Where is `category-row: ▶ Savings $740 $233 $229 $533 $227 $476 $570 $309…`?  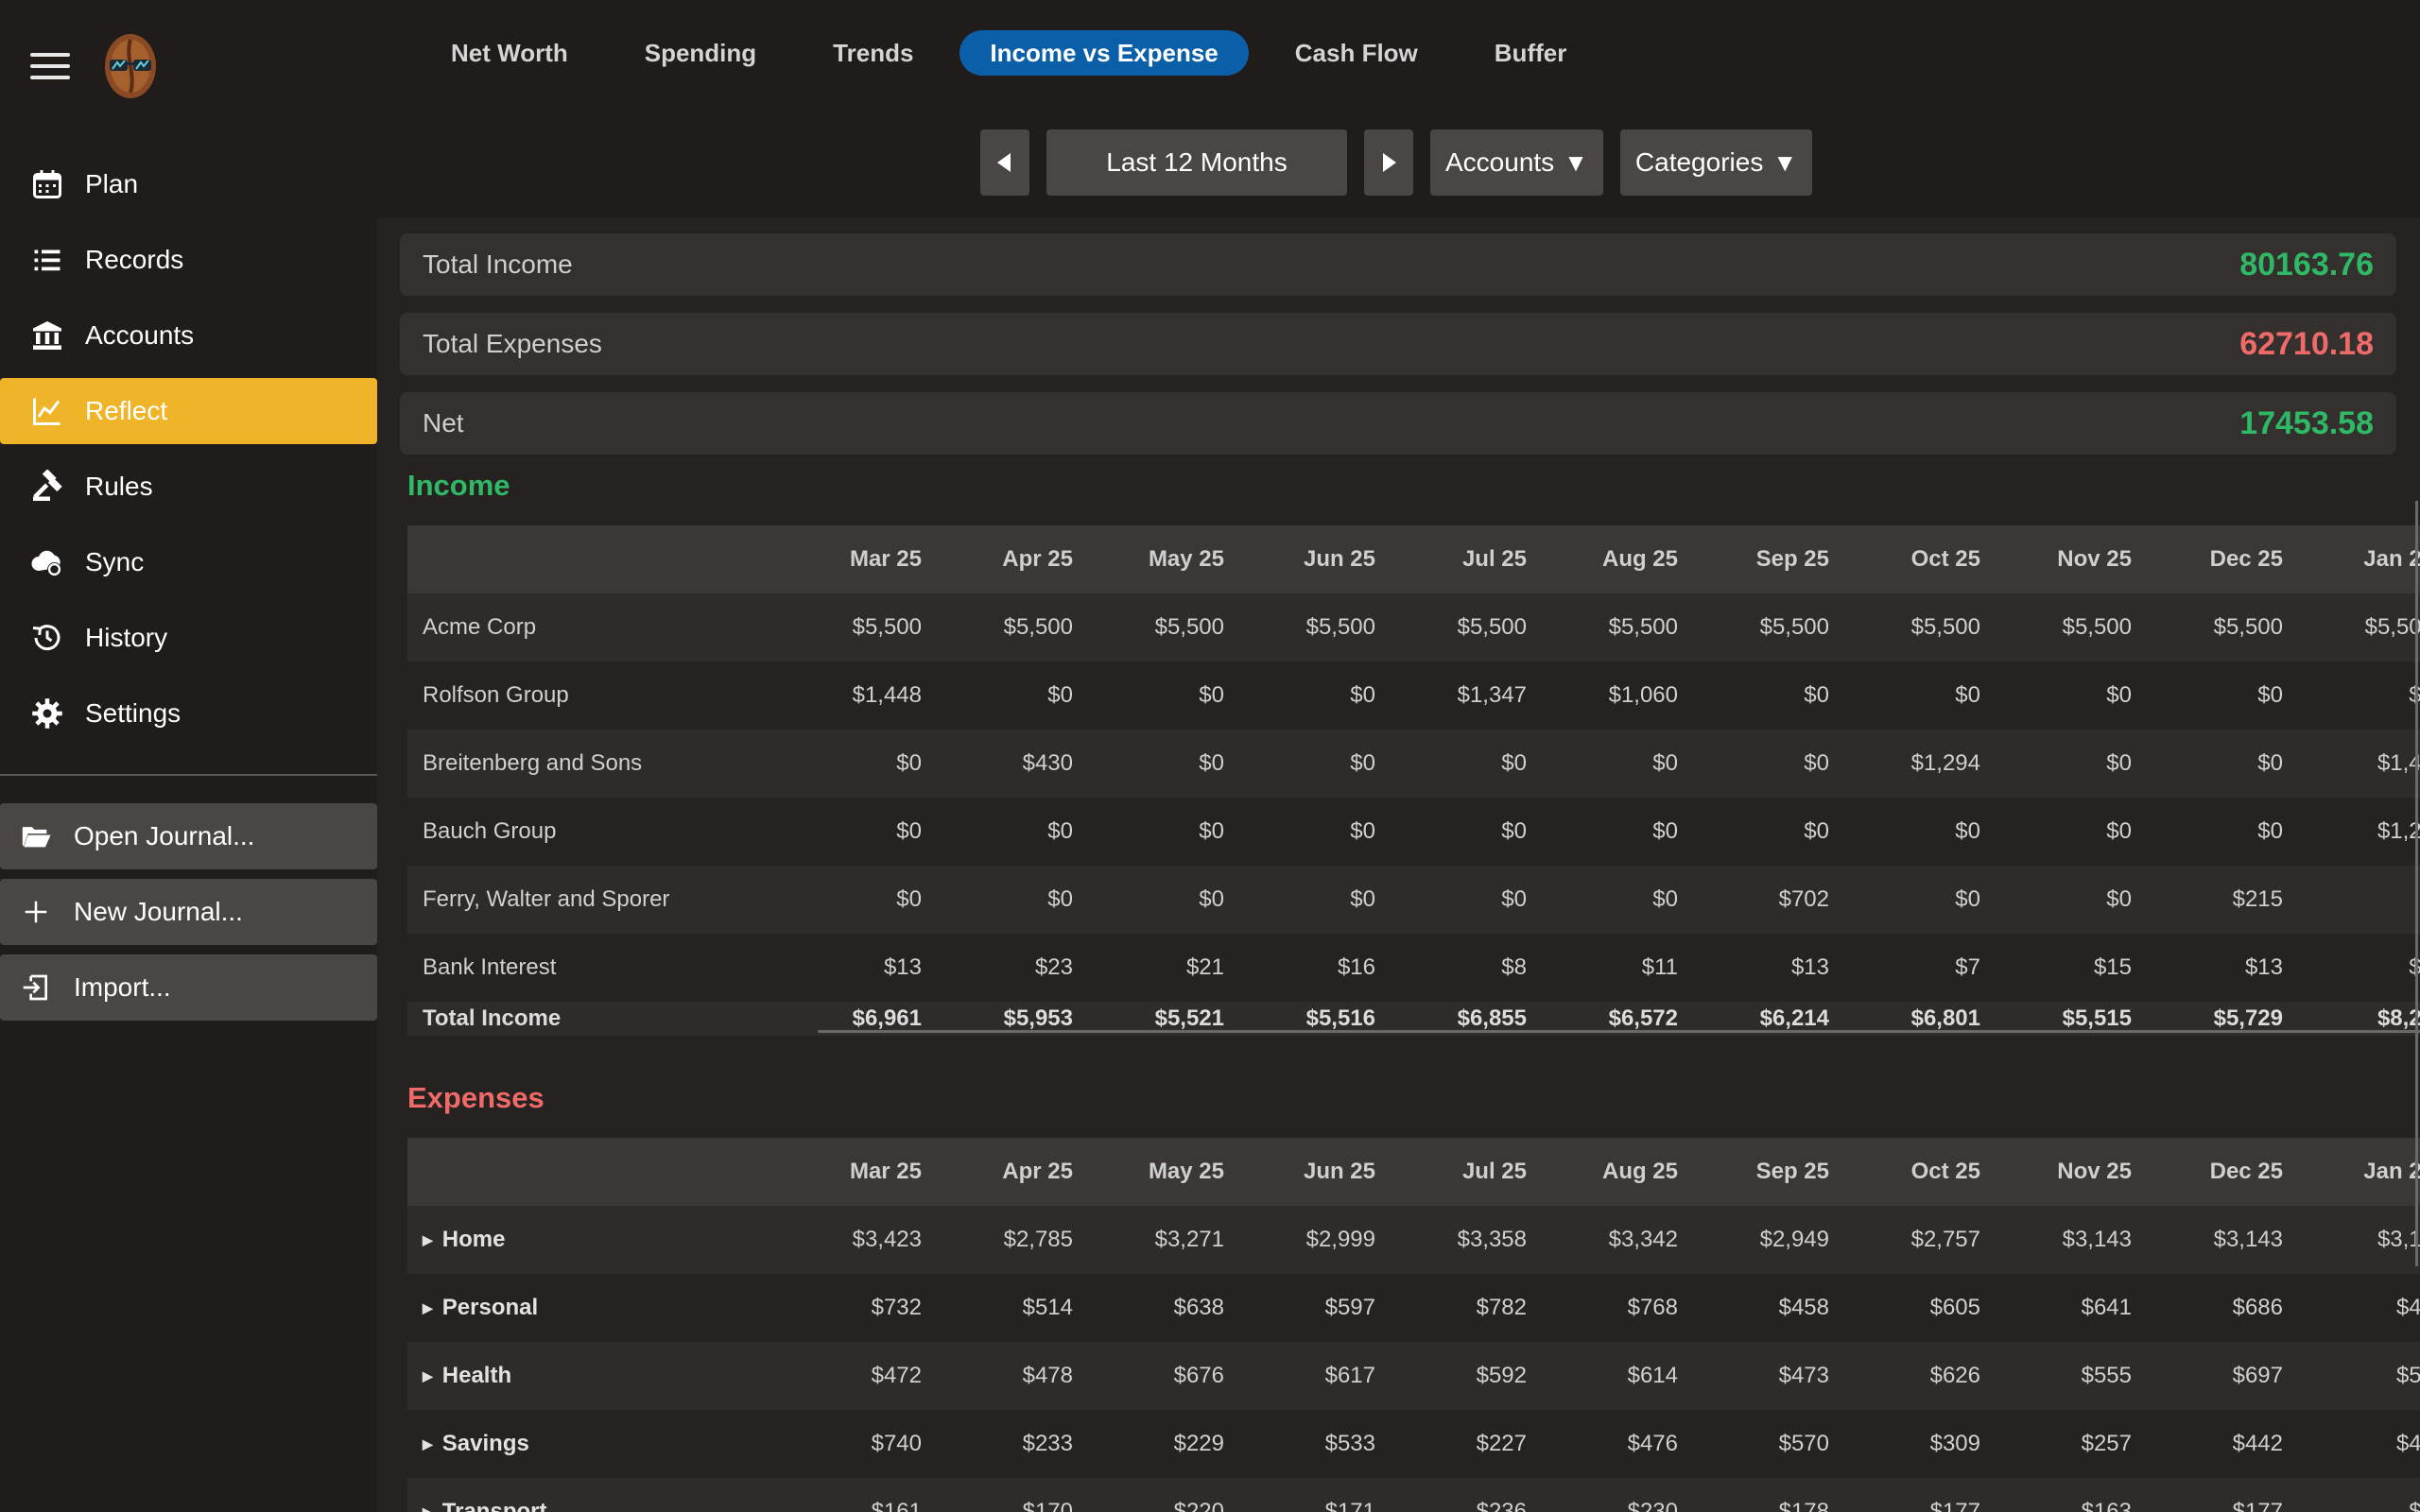
category-row: ▶ Savings $740 $233 $229 $533 $227 $476 $570 $309… is located at coordinates (1413, 1444).